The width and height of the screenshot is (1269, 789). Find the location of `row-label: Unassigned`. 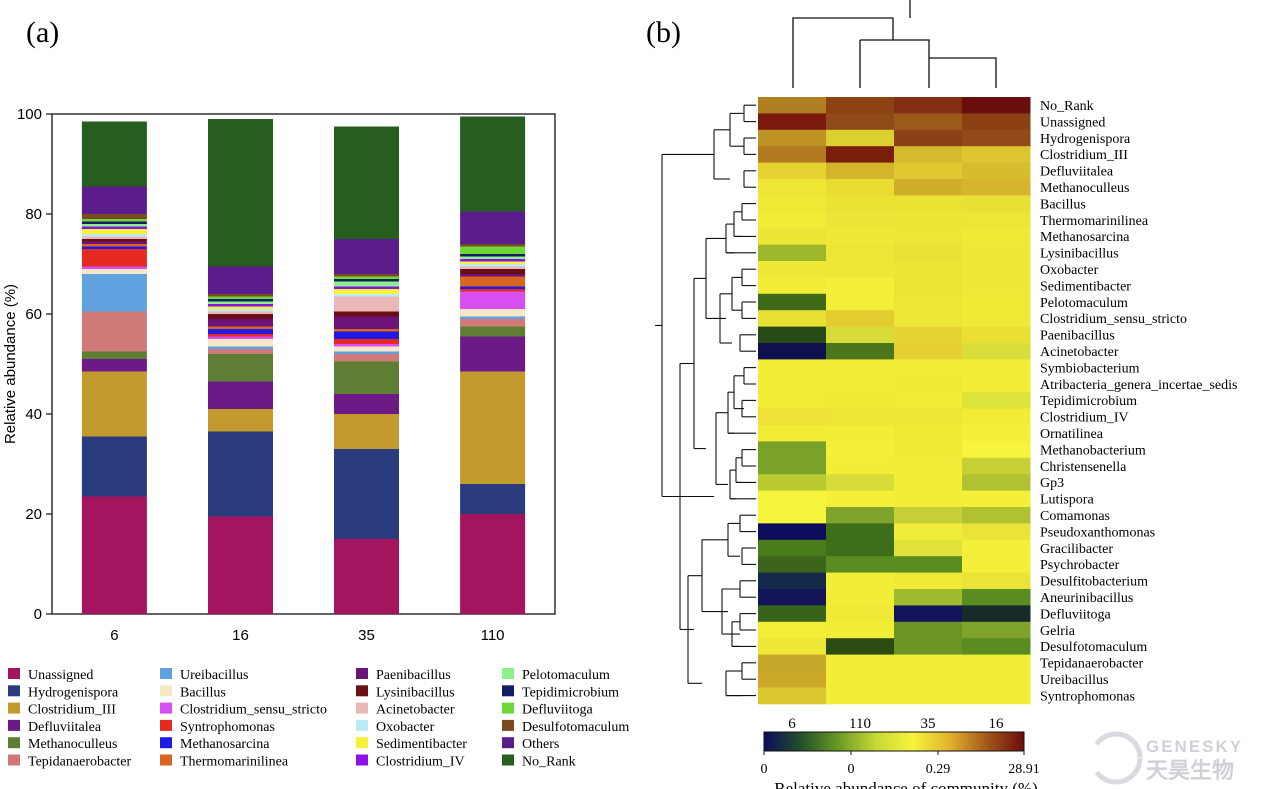

row-label: Unassigned is located at coordinates (1072, 122).